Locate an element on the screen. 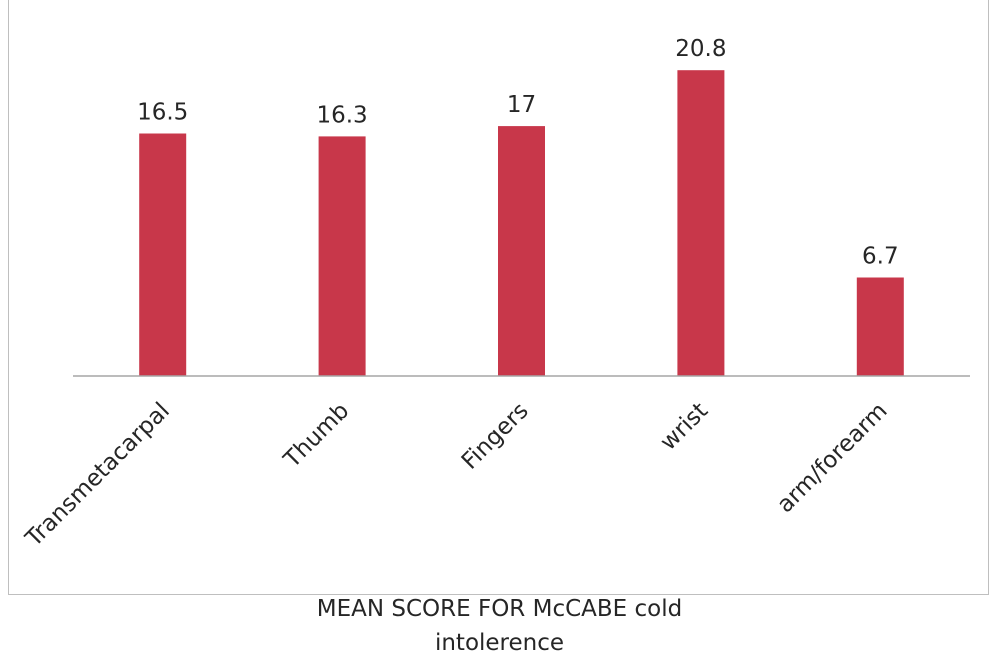 The height and width of the screenshot is (663, 999). data-label: 17 is located at coordinates (521, 105).